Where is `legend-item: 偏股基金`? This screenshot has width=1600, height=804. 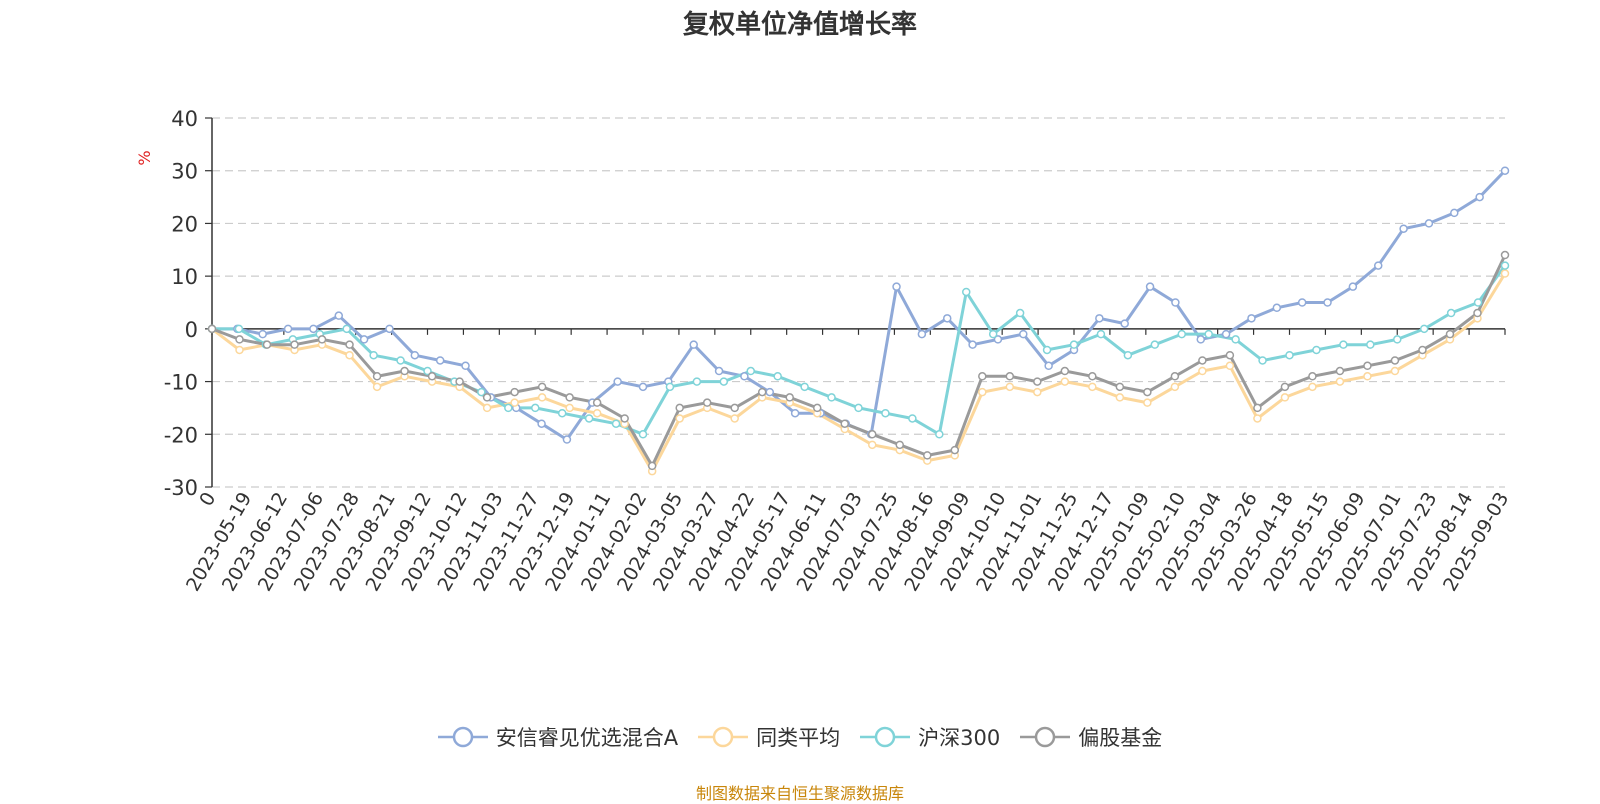 legend-item: 偏股基金 is located at coordinates (1091, 737).